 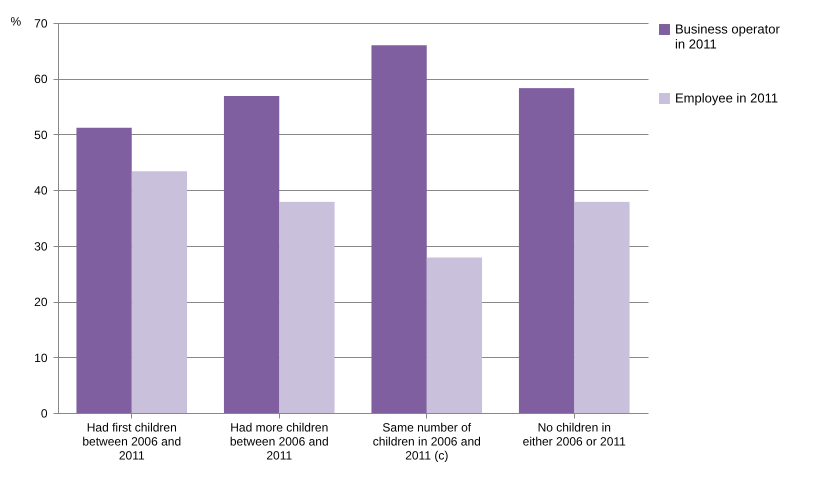 I want to click on legend-label: Business operator in 2011, so click(x=727, y=37).